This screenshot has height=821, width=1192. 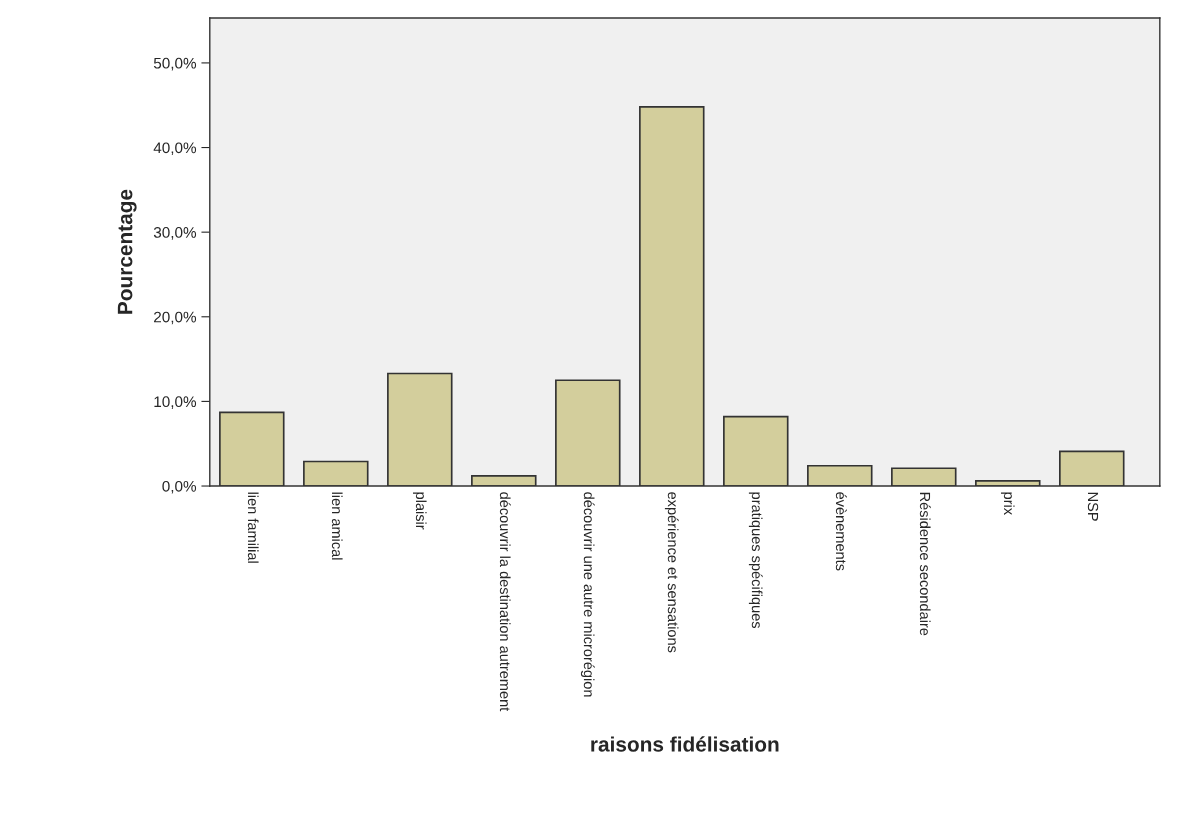 What do you see at coordinates (925, 564) in the screenshot?
I see `x-tick-label: Résidence secondaire` at bounding box center [925, 564].